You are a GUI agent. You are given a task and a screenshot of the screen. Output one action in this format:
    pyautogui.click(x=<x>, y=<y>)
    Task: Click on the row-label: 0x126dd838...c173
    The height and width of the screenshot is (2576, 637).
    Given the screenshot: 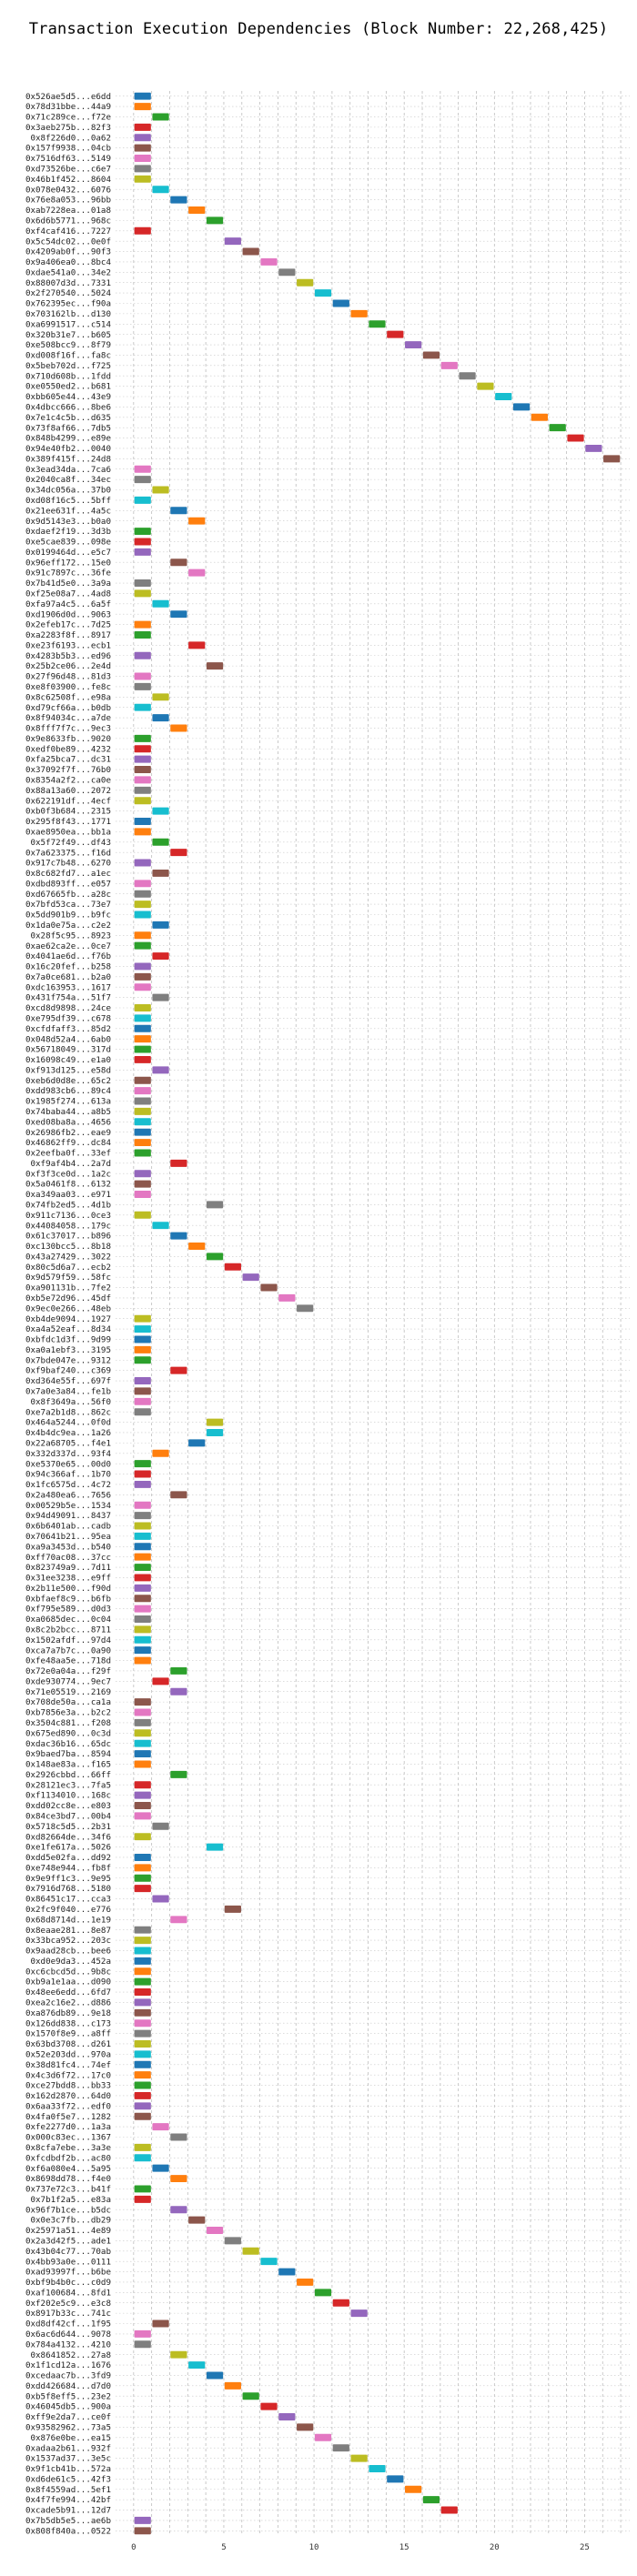 What is the action you would take?
    pyautogui.click(x=68, y=2023)
    